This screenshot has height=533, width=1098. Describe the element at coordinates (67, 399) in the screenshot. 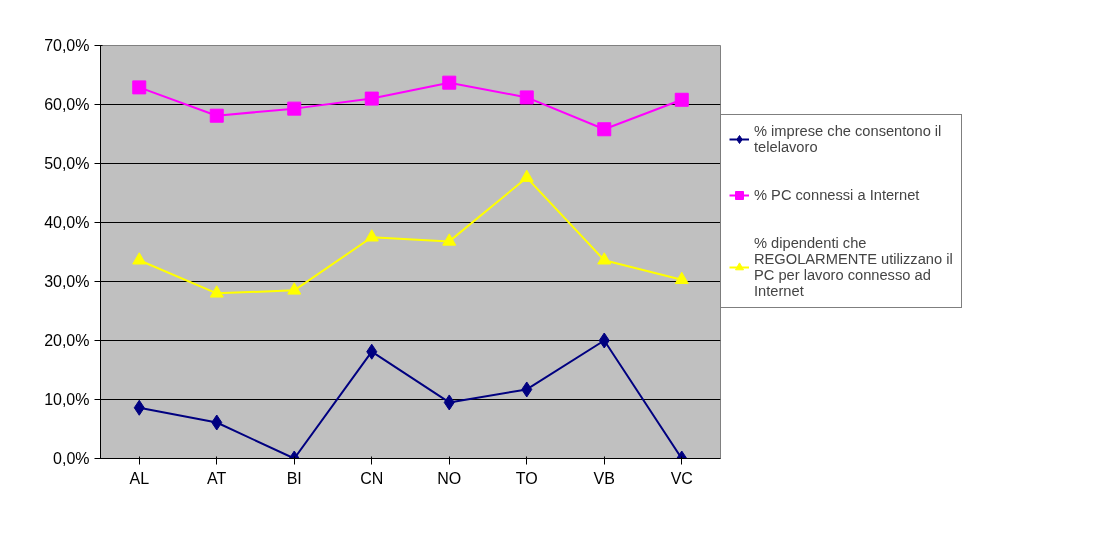

I see `y-tick-label: 10,0%` at that location.